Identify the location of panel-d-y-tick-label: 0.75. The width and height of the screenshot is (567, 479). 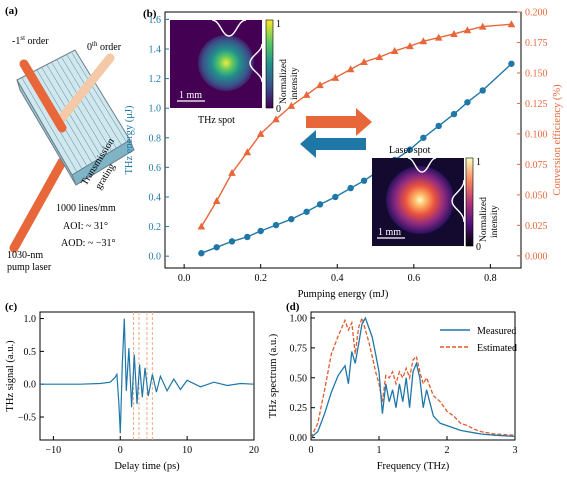
(299, 348).